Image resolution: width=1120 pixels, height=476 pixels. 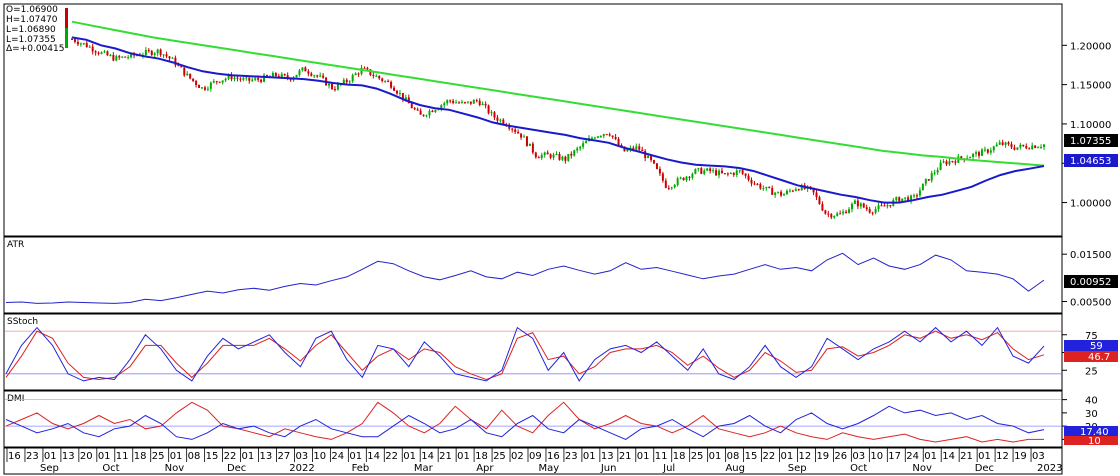 I want to click on range-bar-up, so click(x=66, y=18).